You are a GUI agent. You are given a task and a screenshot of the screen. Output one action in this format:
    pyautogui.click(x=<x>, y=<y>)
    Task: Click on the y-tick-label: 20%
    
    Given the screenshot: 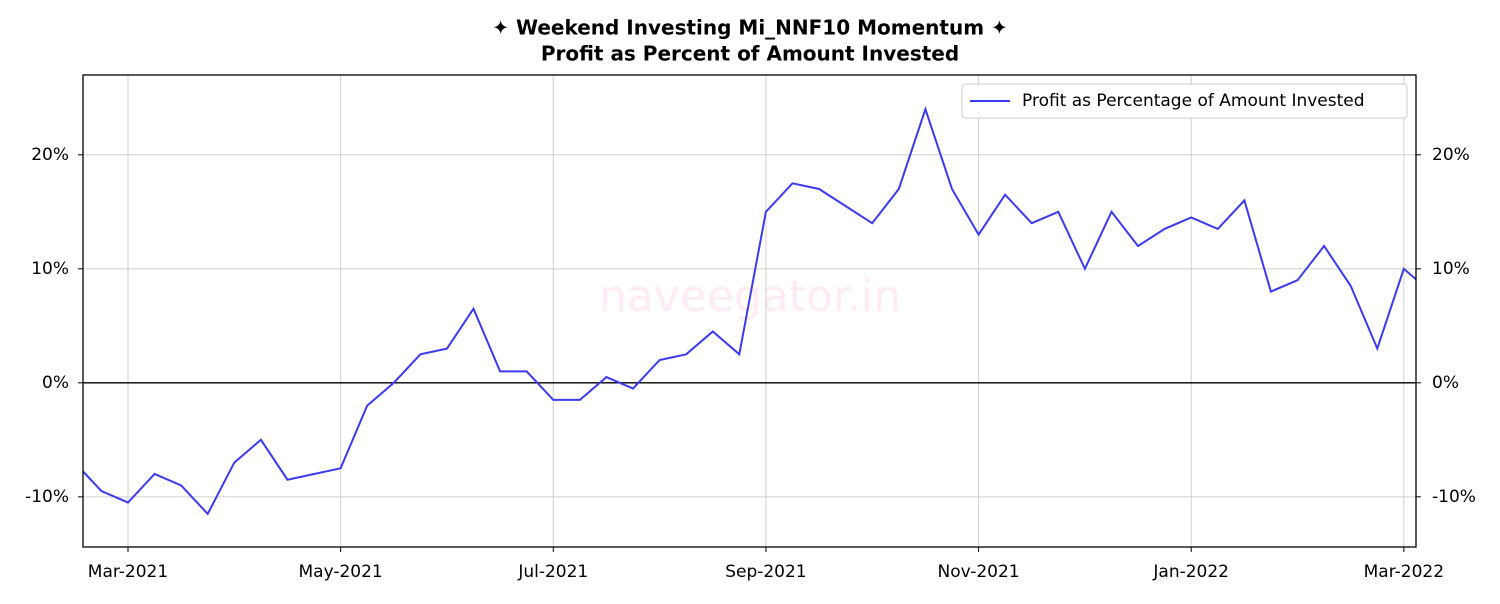 What is the action you would take?
    pyautogui.click(x=50, y=155)
    